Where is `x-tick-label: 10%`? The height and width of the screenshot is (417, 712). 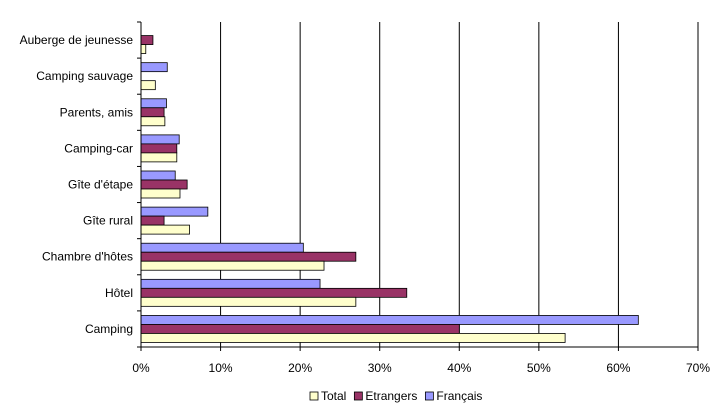
x-tick-label: 10% is located at coordinates (221, 368).